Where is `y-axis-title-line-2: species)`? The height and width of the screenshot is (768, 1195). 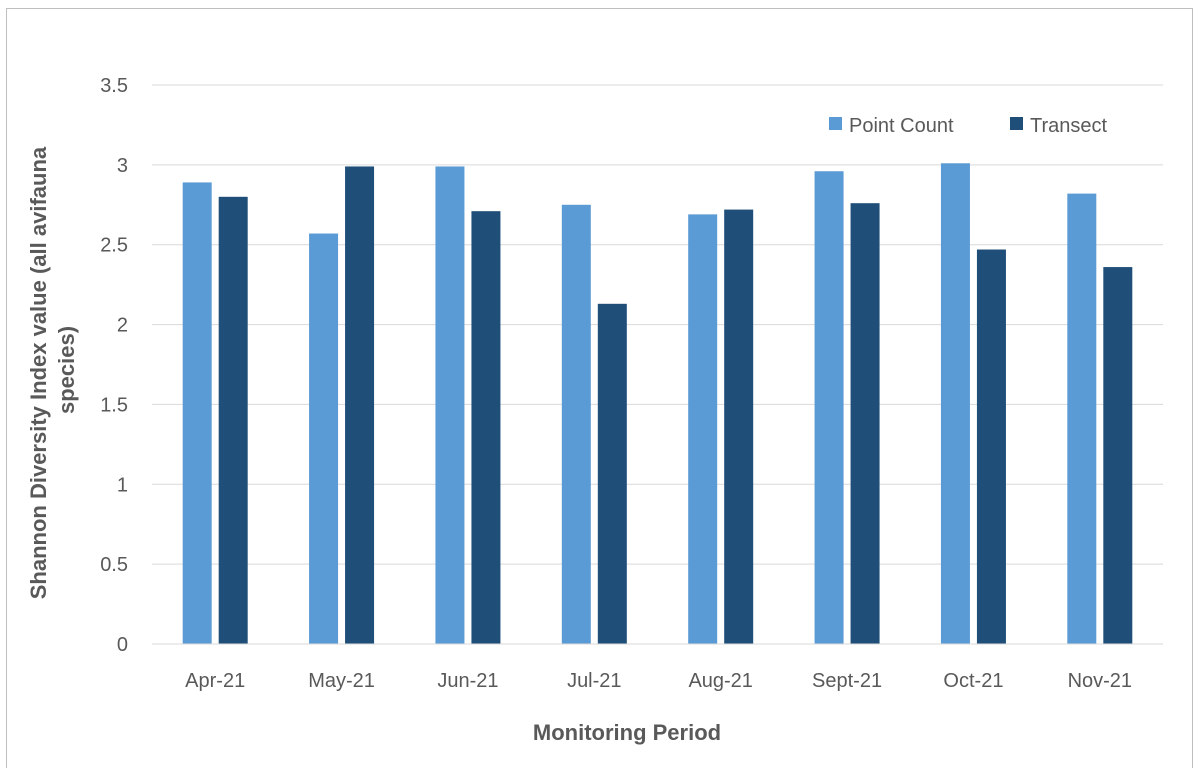 y-axis-title-line-2: species) is located at coordinates (66, 370).